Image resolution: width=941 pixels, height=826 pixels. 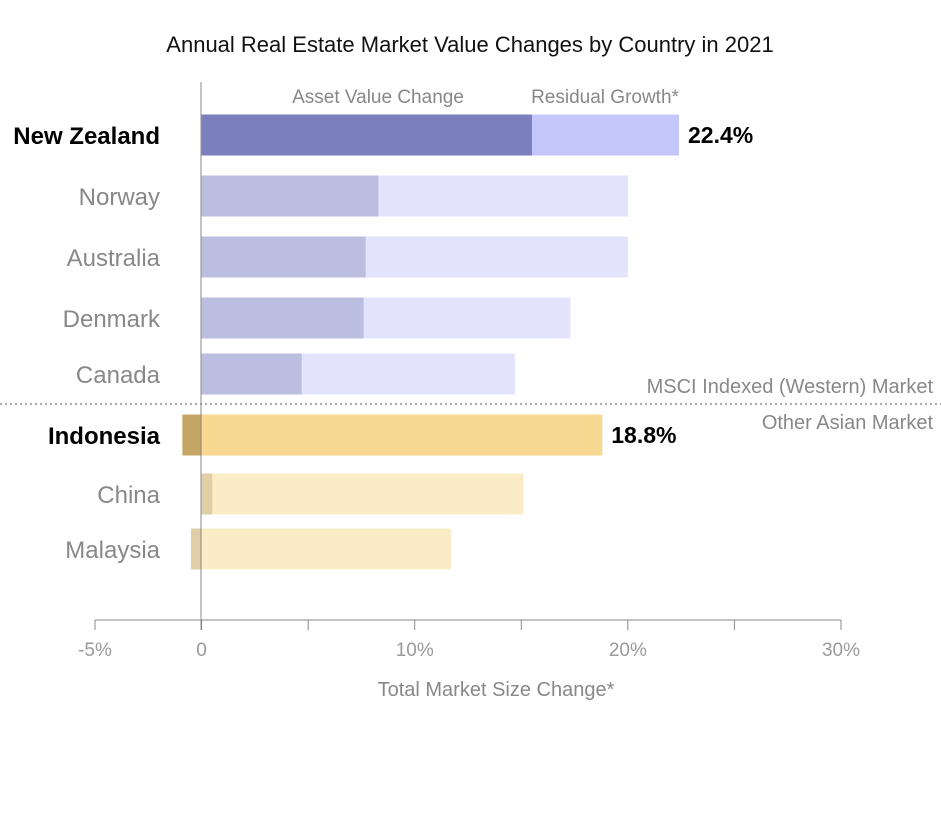 I want to click on x-axis-ticks: -5% 0 10% 20% 30%, so click(x=469, y=640).